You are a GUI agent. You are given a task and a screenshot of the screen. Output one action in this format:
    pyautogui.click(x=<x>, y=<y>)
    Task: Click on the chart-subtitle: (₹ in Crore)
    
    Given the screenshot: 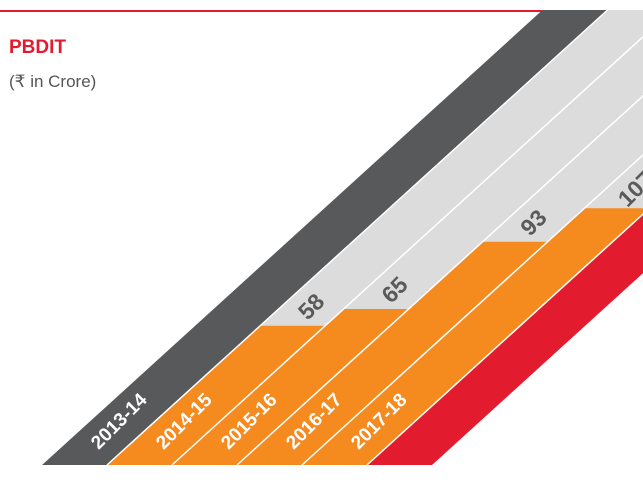 What is the action you would take?
    pyautogui.click(x=53, y=81)
    